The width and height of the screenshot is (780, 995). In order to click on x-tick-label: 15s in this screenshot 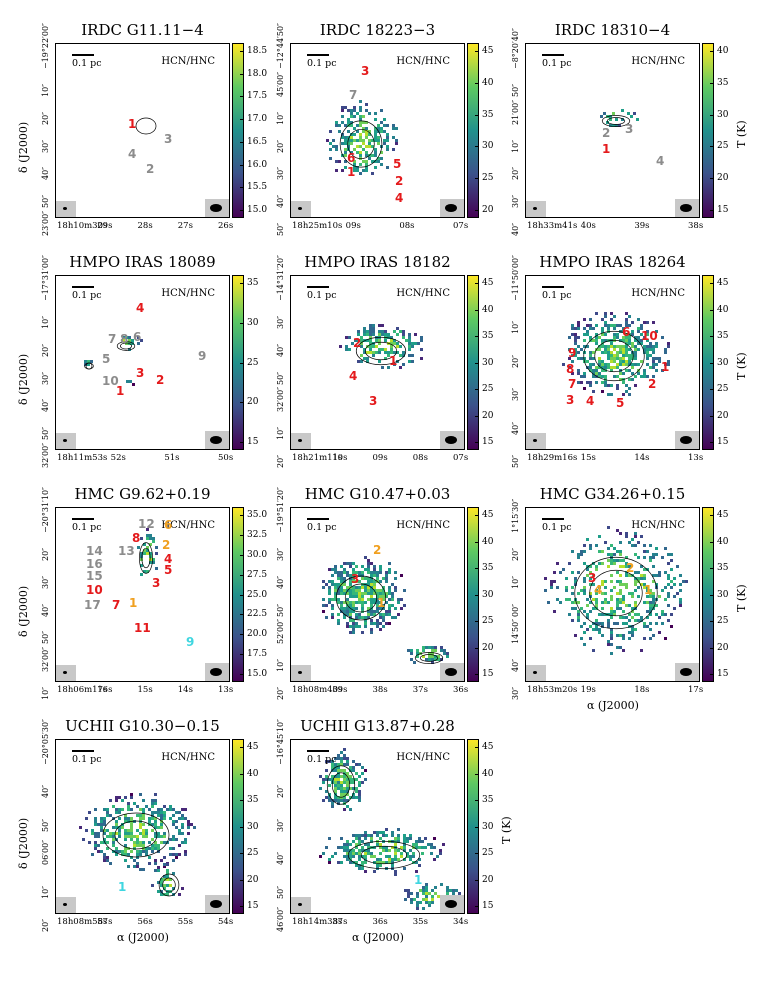, I will do `click(145, 690)`.